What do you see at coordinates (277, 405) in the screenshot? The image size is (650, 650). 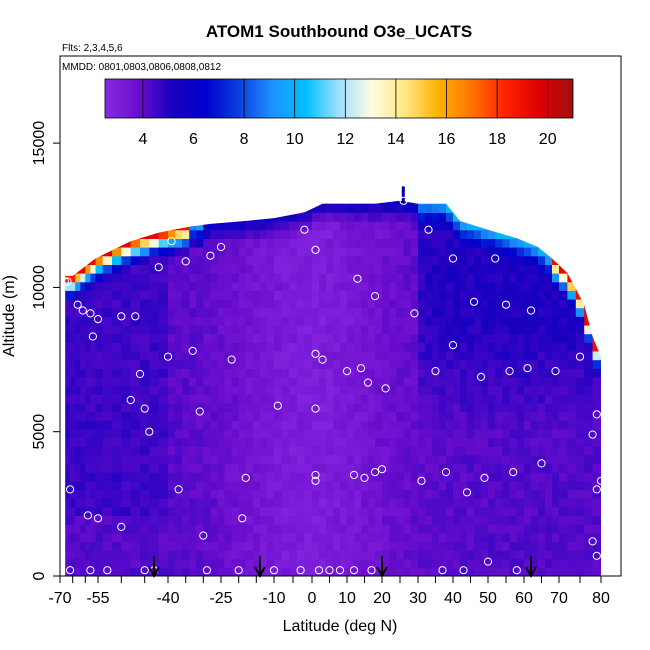 I see `sample-point` at bounding box center [277, 405].